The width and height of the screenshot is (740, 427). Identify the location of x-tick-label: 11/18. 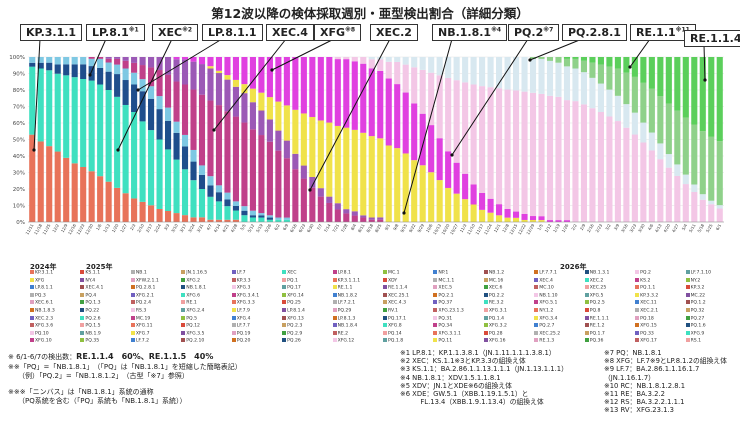
(38, 229).